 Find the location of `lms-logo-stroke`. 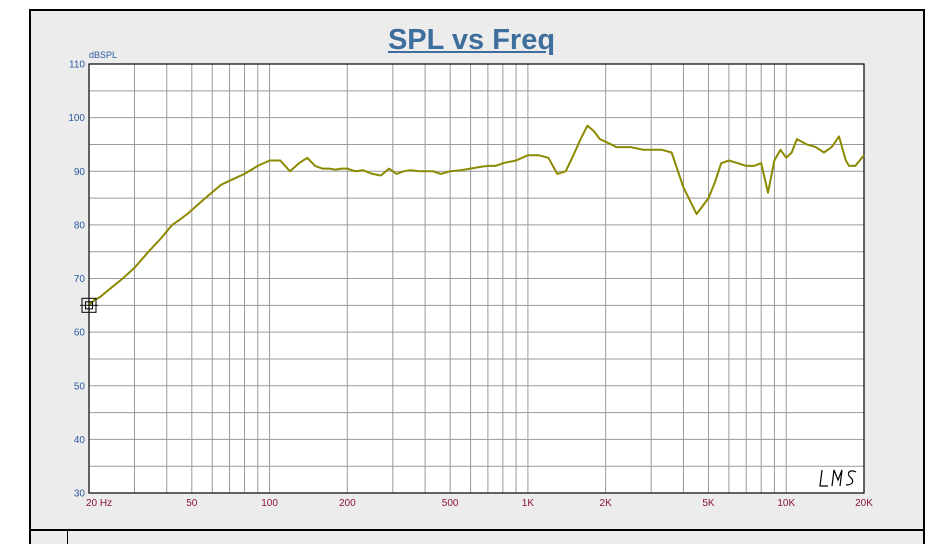

lms-logo-stroke is located at coordinates (838, 478).